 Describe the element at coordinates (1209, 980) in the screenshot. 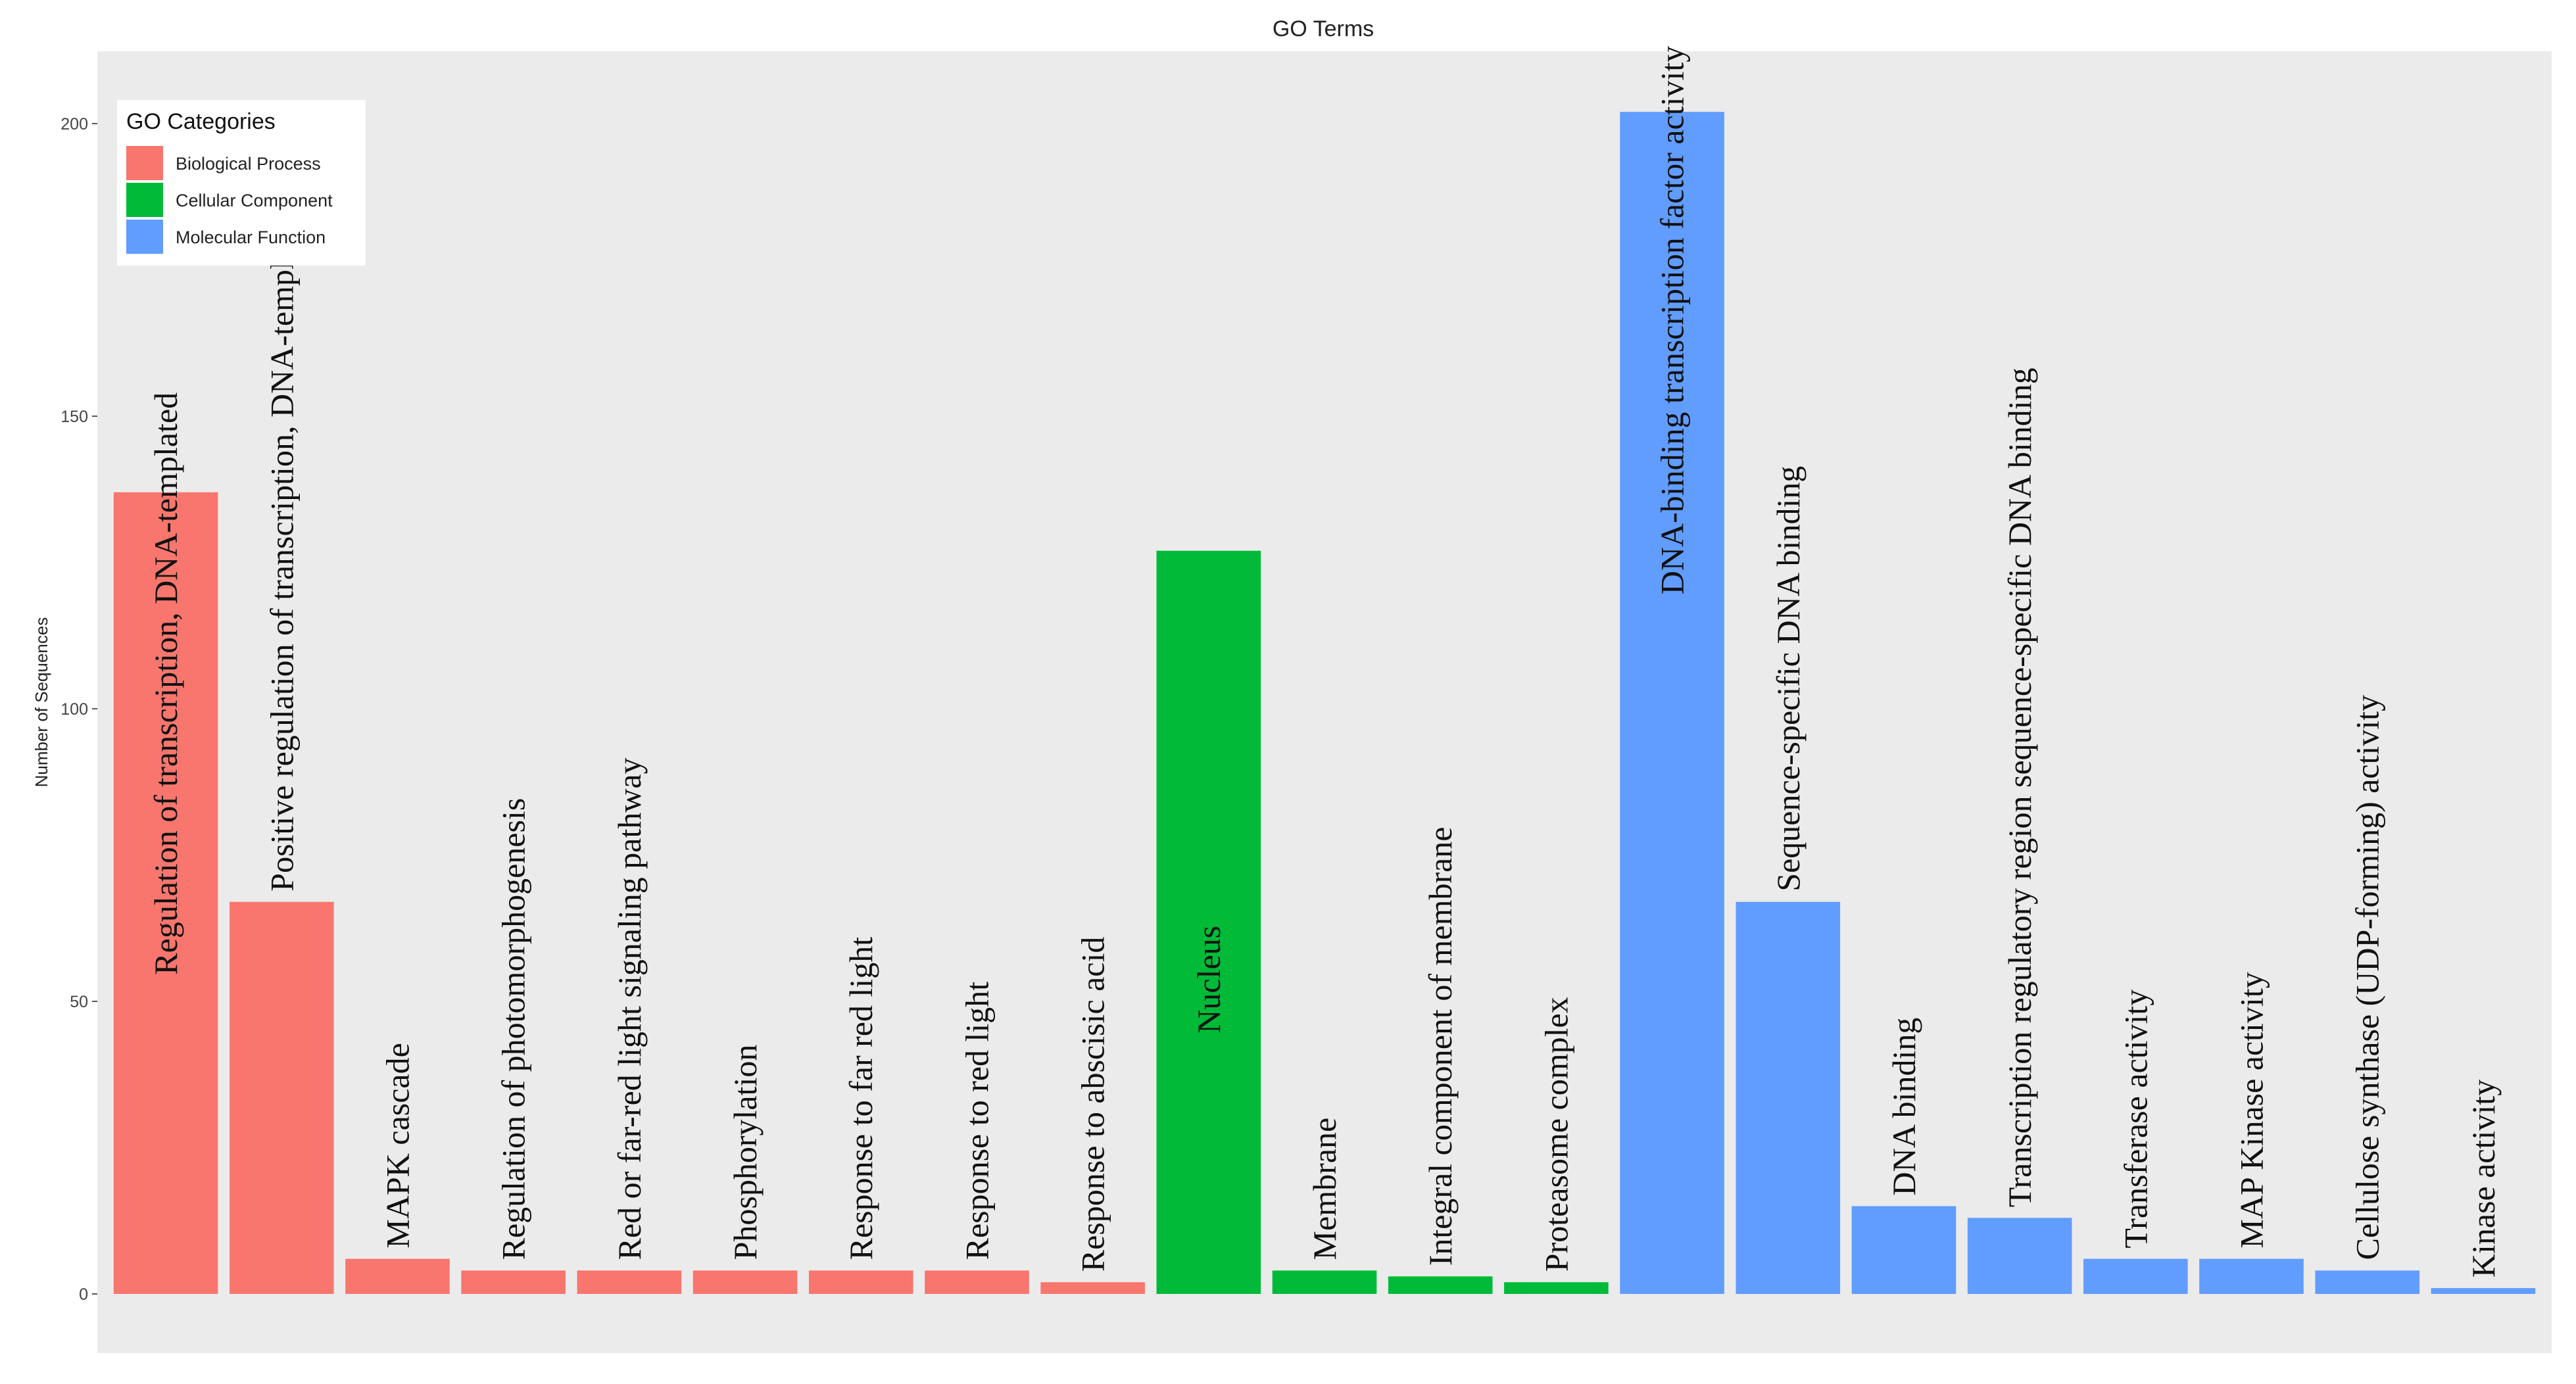

I see `bar-label: Nucleus` at that location.